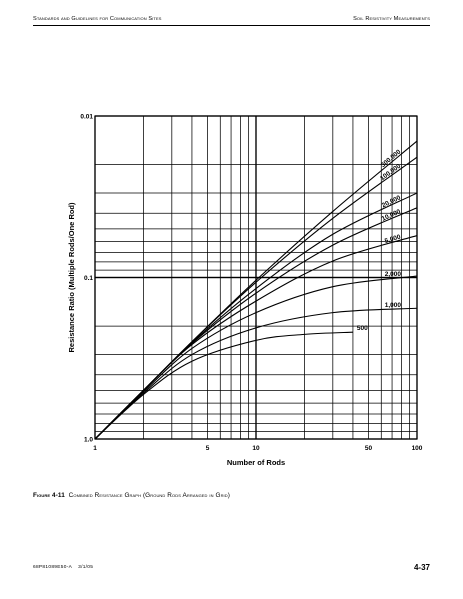 This screenshot has height=599, width=463. Describe the element at coordinates (369, 448) in the screenshot. I see `x-tick-label: 50` at that location.